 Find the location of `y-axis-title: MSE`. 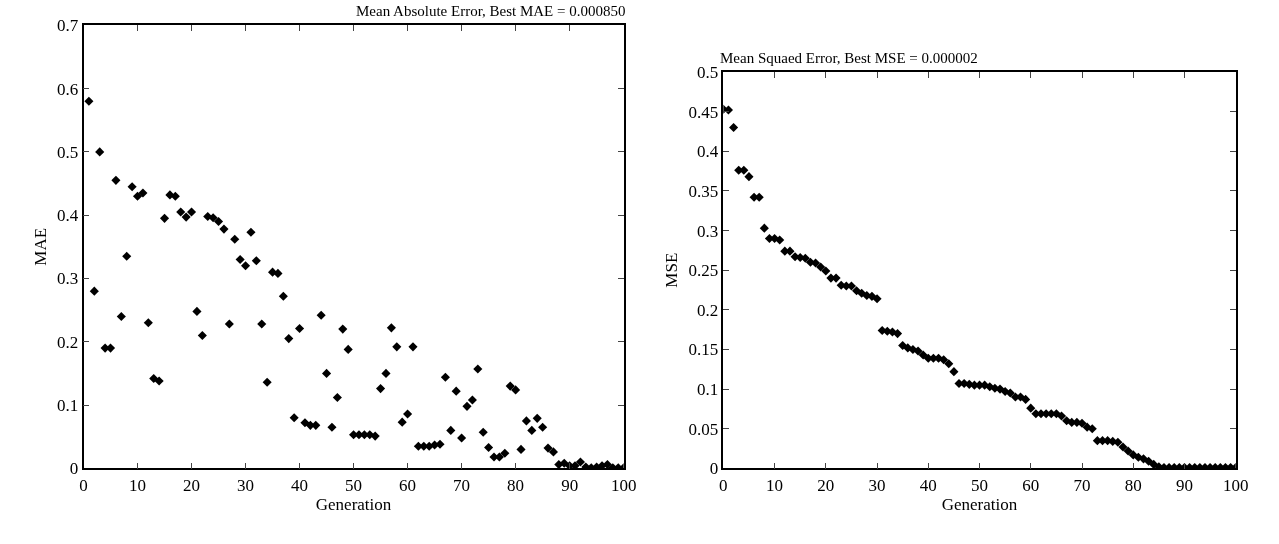

y-axis-title: MSE is located at coordinates (672, 270).